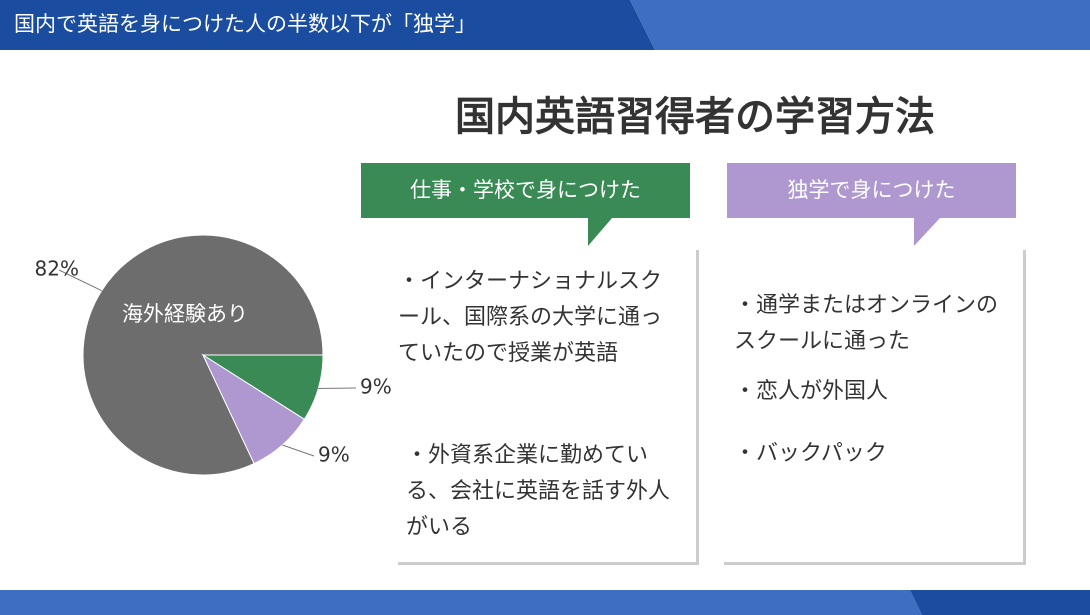 This screenshot has height=615, width=1090. I want to click on list-item: ・通学またはオンラインのスクールに通った, so click(866, 323).